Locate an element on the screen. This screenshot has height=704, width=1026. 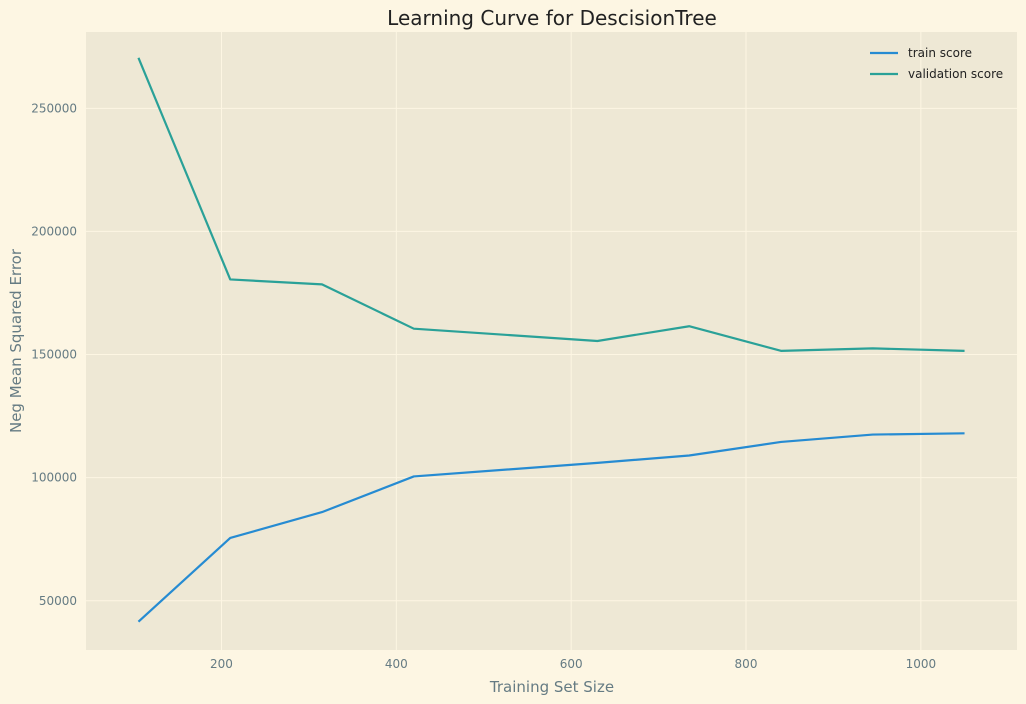
y-tick-label: 250000 is located at coordinates (54, 108).